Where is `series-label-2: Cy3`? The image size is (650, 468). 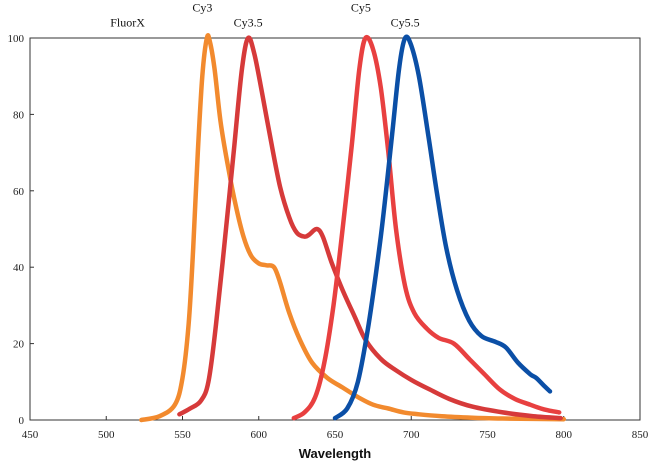 series-label-2: Cy3 is located at coordinates (202, 7).